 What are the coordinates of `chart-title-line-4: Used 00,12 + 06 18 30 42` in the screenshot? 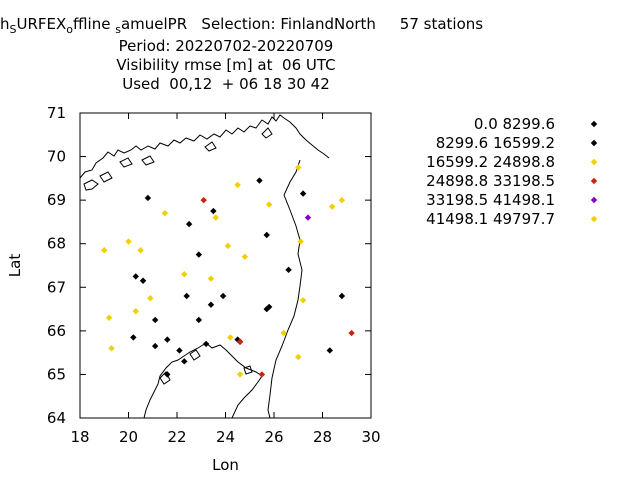 It's located at (226, 84).